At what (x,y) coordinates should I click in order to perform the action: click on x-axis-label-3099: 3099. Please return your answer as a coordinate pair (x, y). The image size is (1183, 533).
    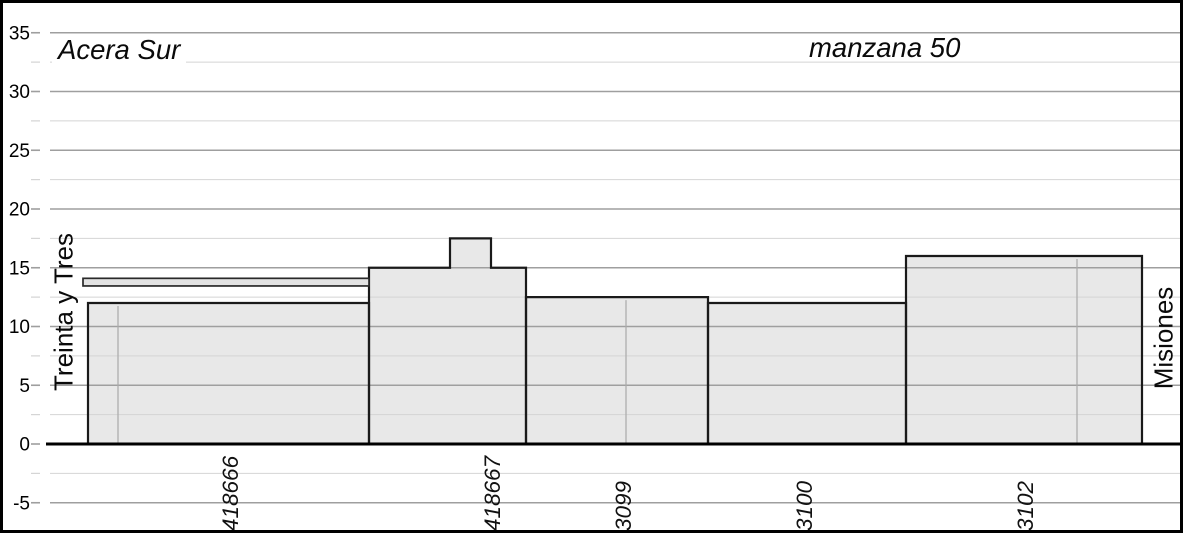
    Looking at the image, I should click on (623, 505).